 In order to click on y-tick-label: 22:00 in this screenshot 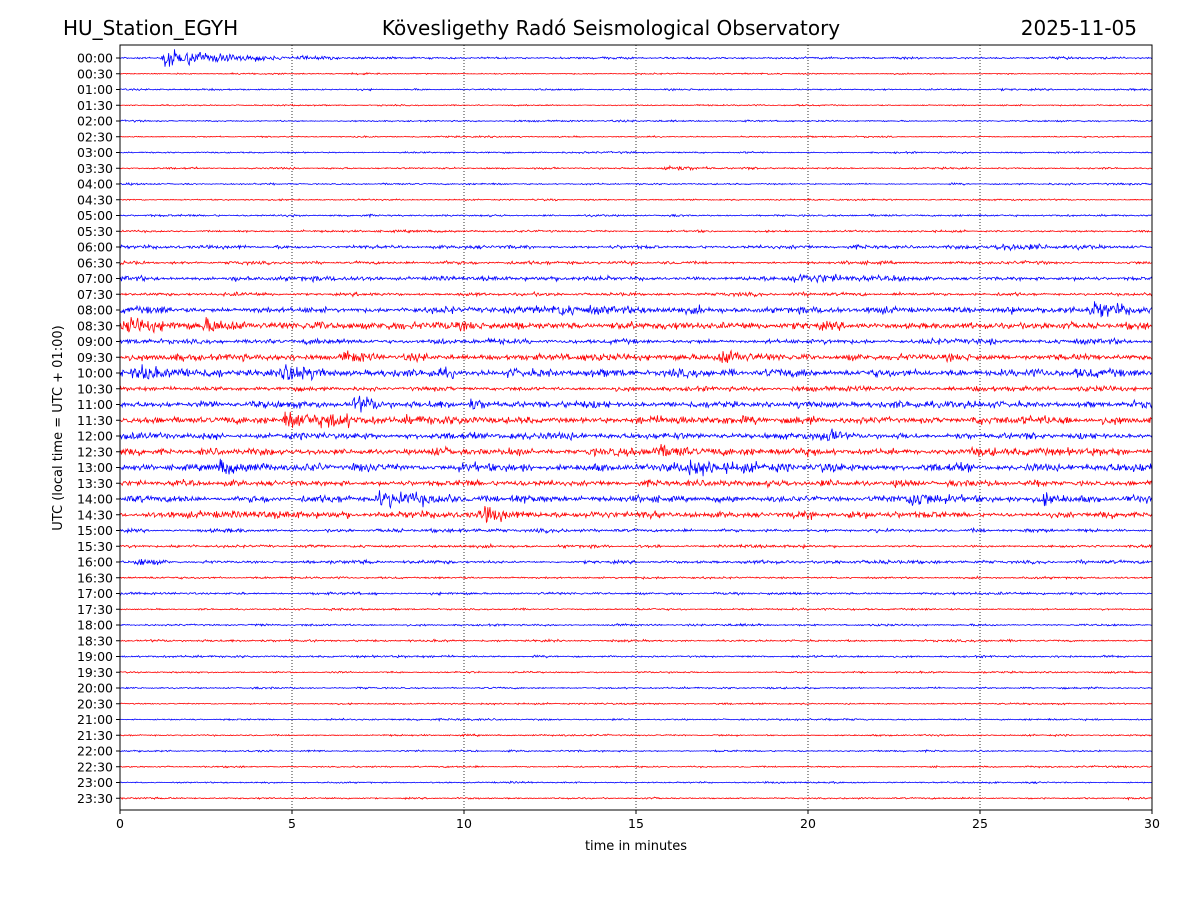, I will do `click(95, 751)`.